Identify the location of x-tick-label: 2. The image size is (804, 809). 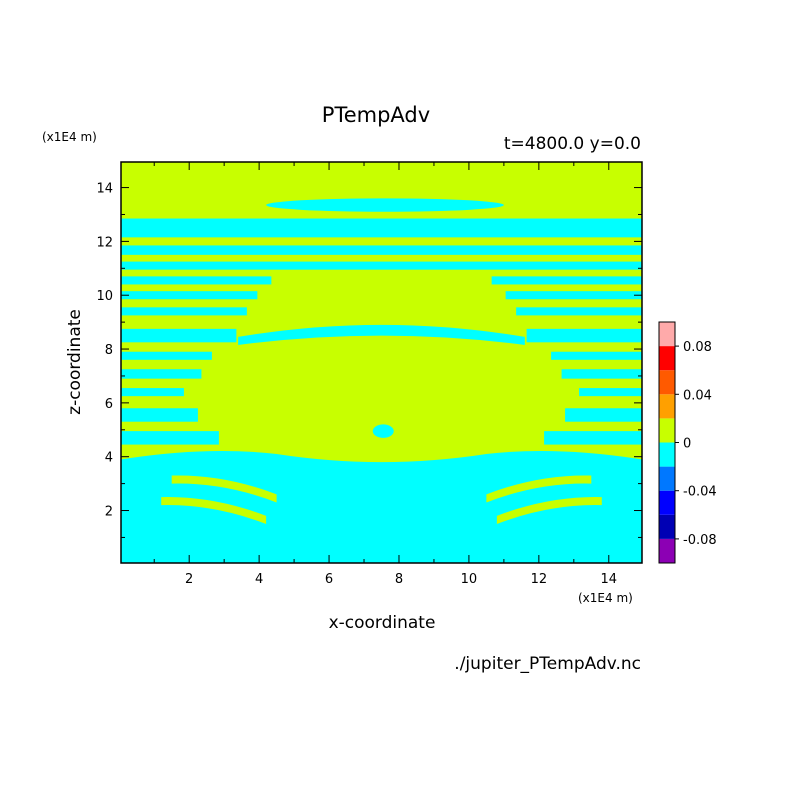
(189, 579).